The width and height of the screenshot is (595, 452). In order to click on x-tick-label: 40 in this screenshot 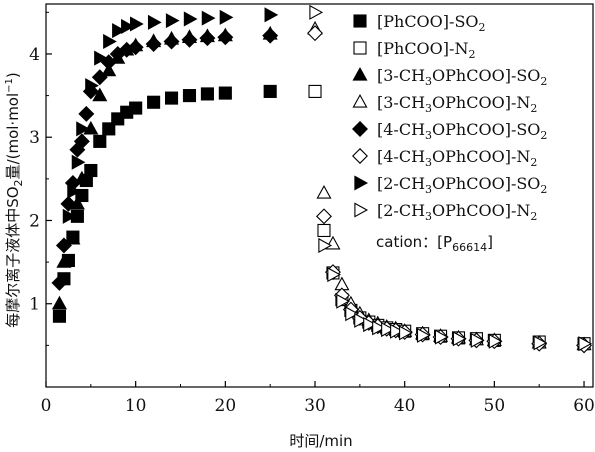, I will do `click(405, 406)`.